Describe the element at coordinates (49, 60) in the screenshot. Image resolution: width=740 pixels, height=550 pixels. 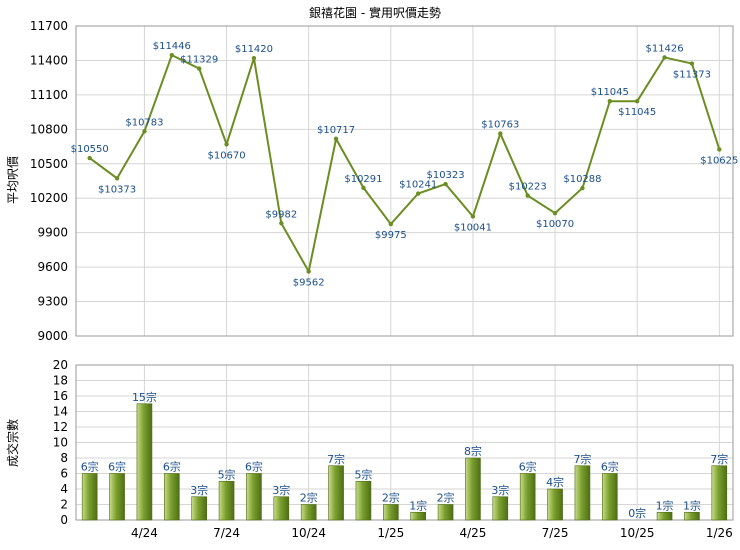
I see `price-y-tick-label: 11400` at that location.